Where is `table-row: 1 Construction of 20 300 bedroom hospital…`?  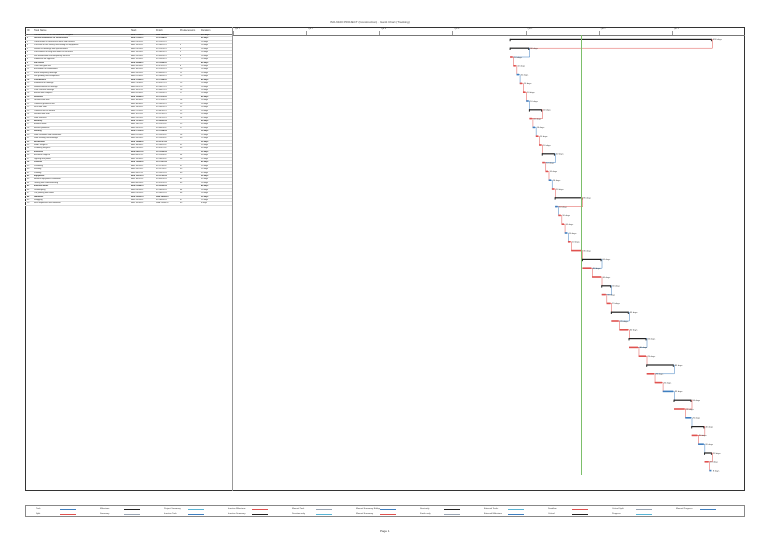 table-row: 1 Construction of 20 300 bedroom hospital… is located at coordinates (128, 36).